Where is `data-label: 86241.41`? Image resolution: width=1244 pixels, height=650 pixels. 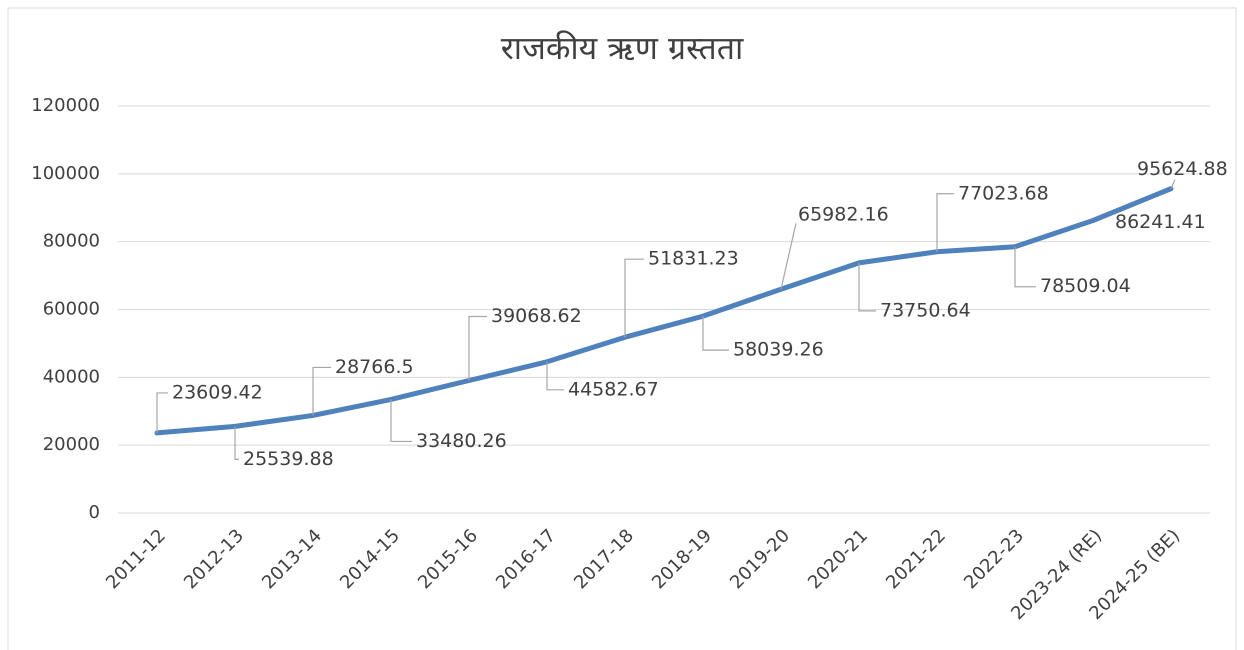
data-label: 86241.41 is located at coordinates (1160, 222).